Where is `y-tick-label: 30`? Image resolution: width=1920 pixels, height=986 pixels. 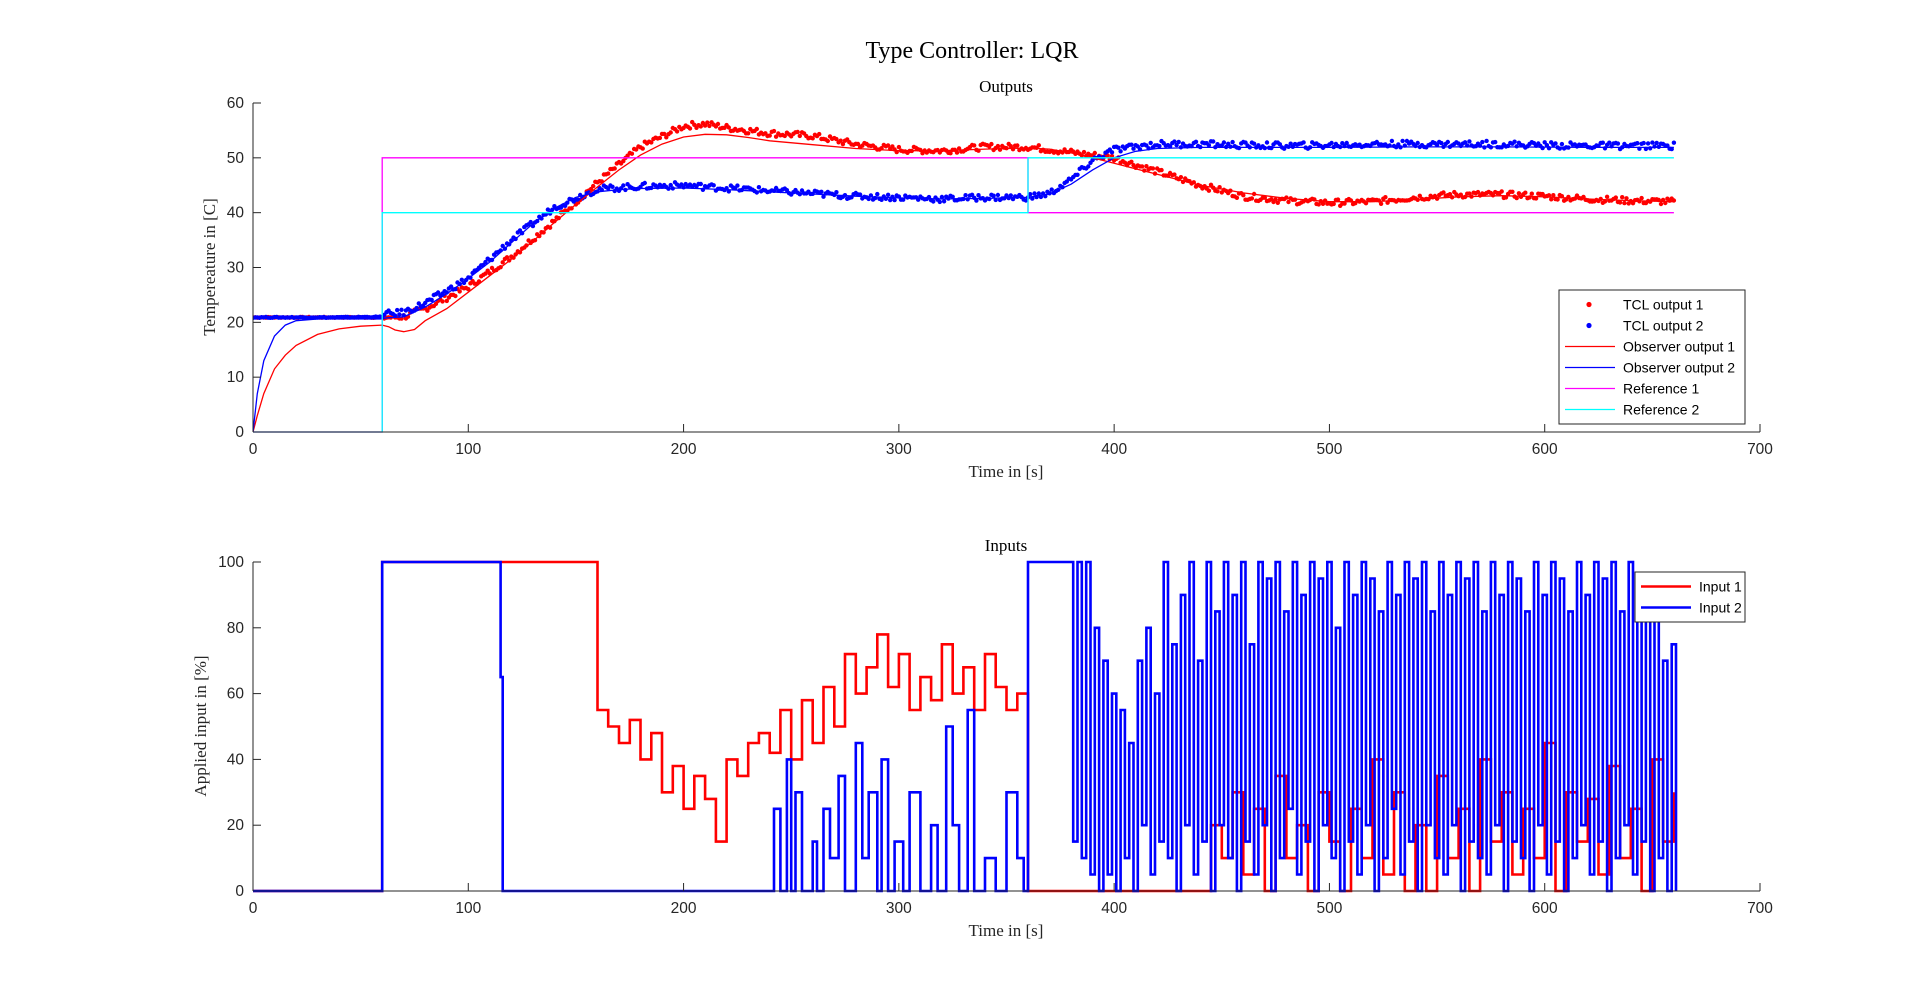
y-tick-label: 30 is located at coordinates (236, 268).